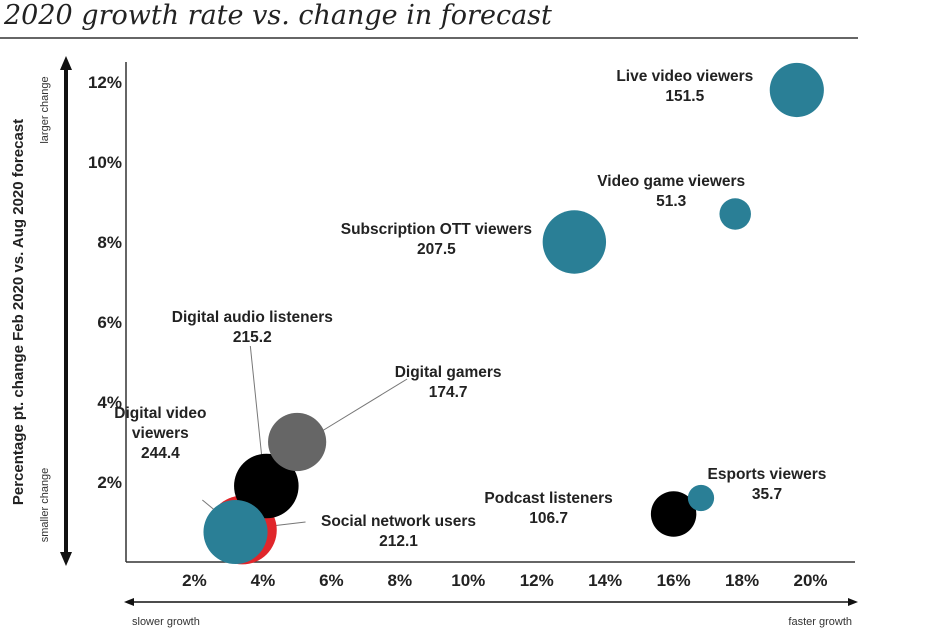 The width and height of the screenshot is (938, 636). I want to click on x-tick-label: 16%, so click(674, 580).